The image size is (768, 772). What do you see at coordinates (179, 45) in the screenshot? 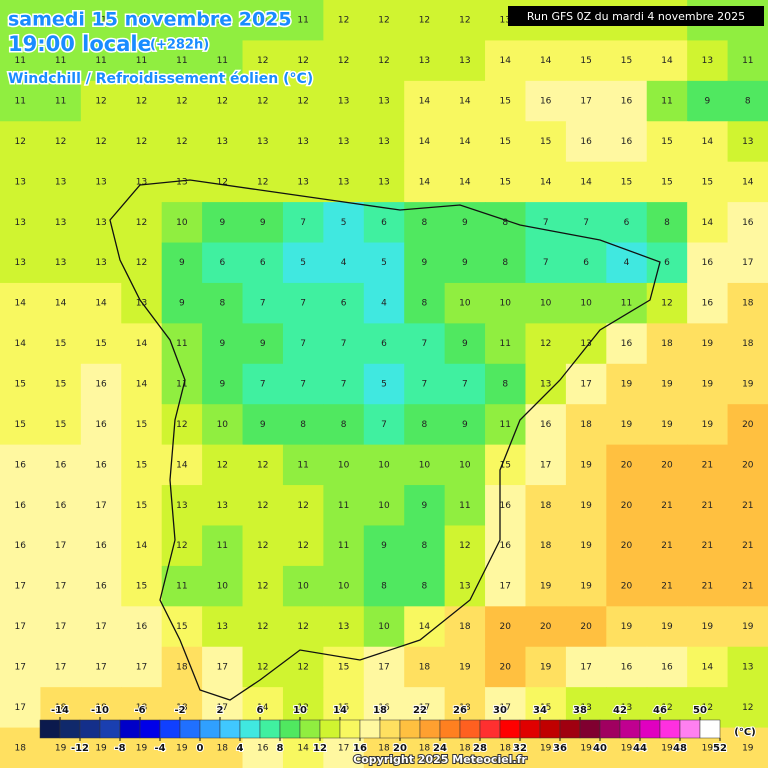
I see `lead: (+282h)` at bounding box center [179, 45].